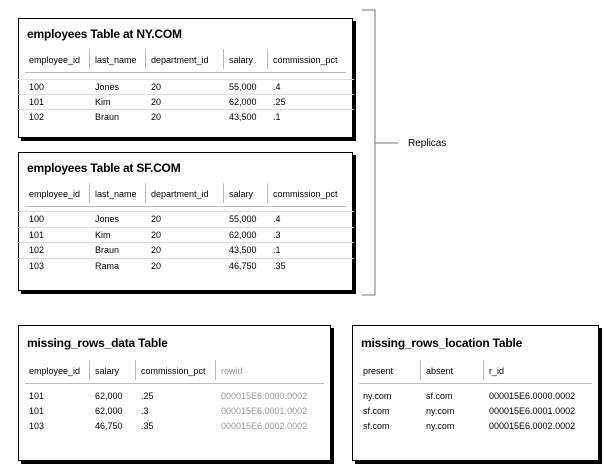 This screenshot has height=472, width=605. Describe the element at coordinates (442, 343) in the screenshot. I see `table-title: missing_rows_location Table` at that location.